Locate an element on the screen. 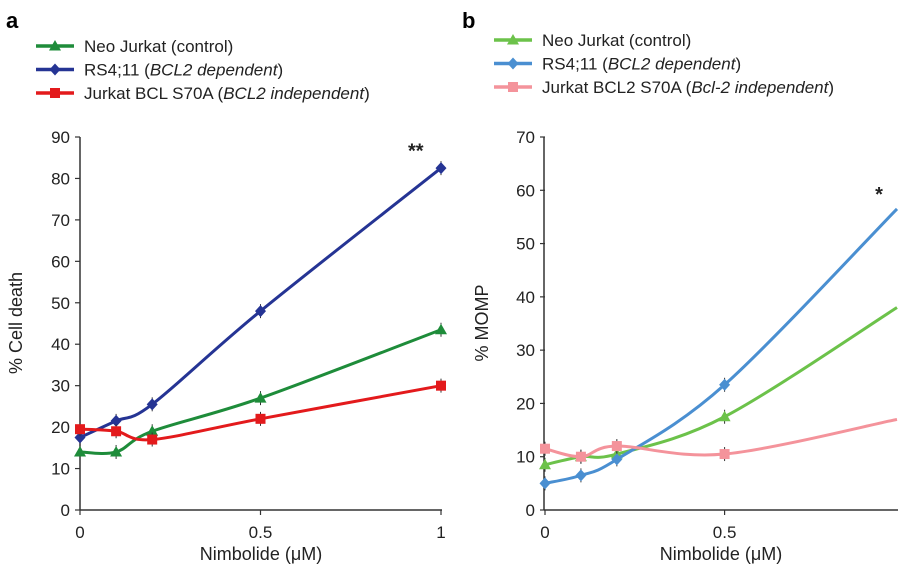  panel-a-legend-label-1-part-0: RS4;11 ( is located at coordinates (117, 70).